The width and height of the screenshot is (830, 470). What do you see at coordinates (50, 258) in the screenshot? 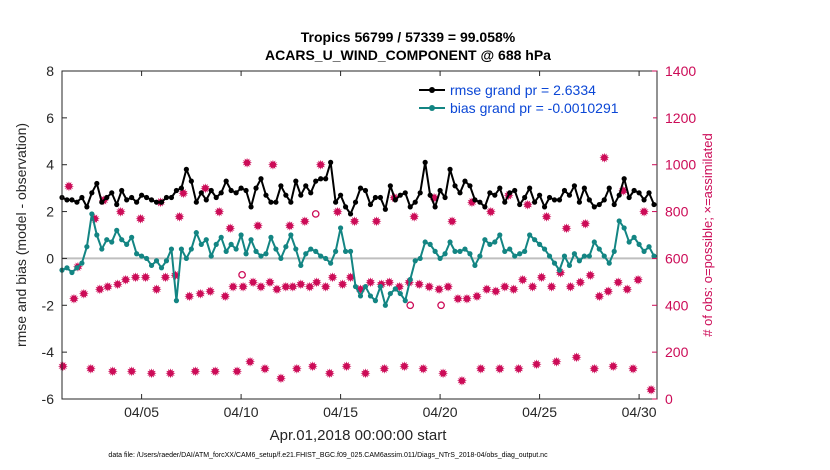
I see `left-tick-label: 0` at bounding box center [50, 258].